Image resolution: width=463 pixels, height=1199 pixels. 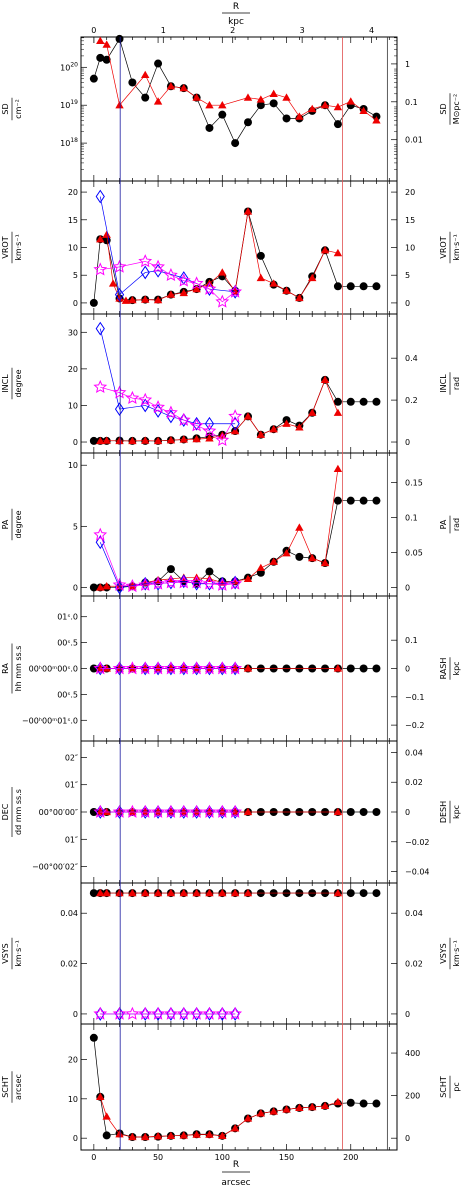 What do you see at coordinates (12, 668) in the screenshot?
I see `left-axis-title: RA hh mm ss.s` at bounding box center [12, 668].